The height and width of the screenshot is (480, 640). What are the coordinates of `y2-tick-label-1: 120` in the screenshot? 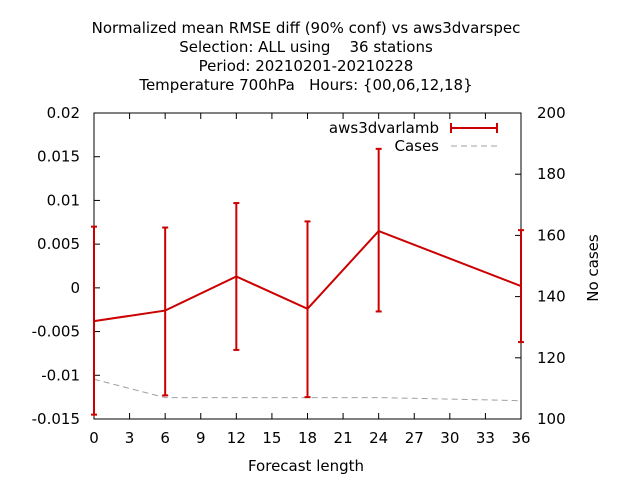 It's located at (551, 358).